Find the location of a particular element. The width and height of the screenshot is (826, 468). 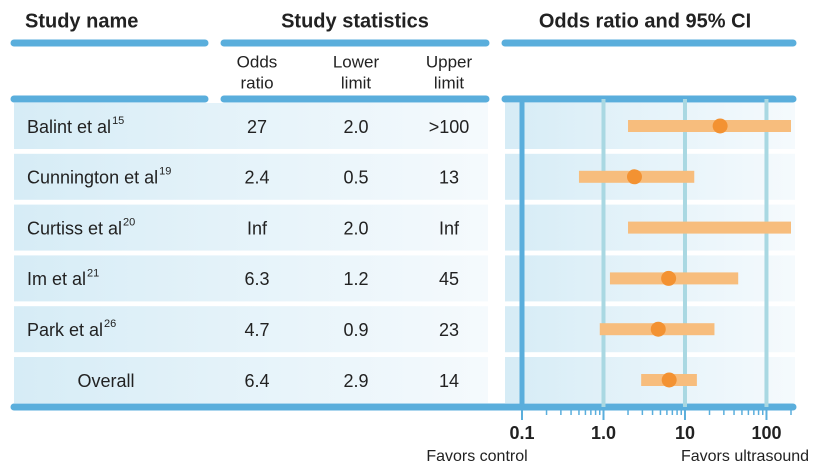

subheader: Lower is located at coordinates (356, 61).